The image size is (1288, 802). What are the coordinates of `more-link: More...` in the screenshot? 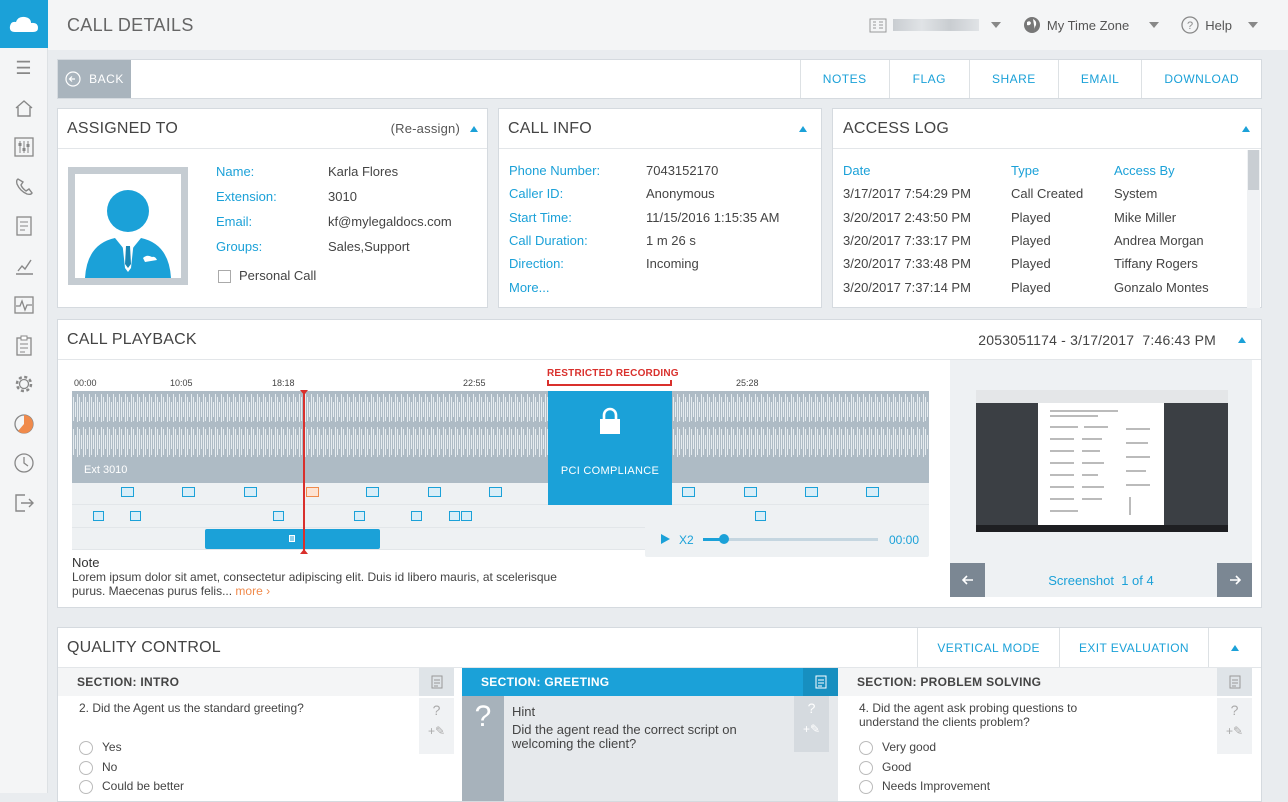 It's located at (529, 287).